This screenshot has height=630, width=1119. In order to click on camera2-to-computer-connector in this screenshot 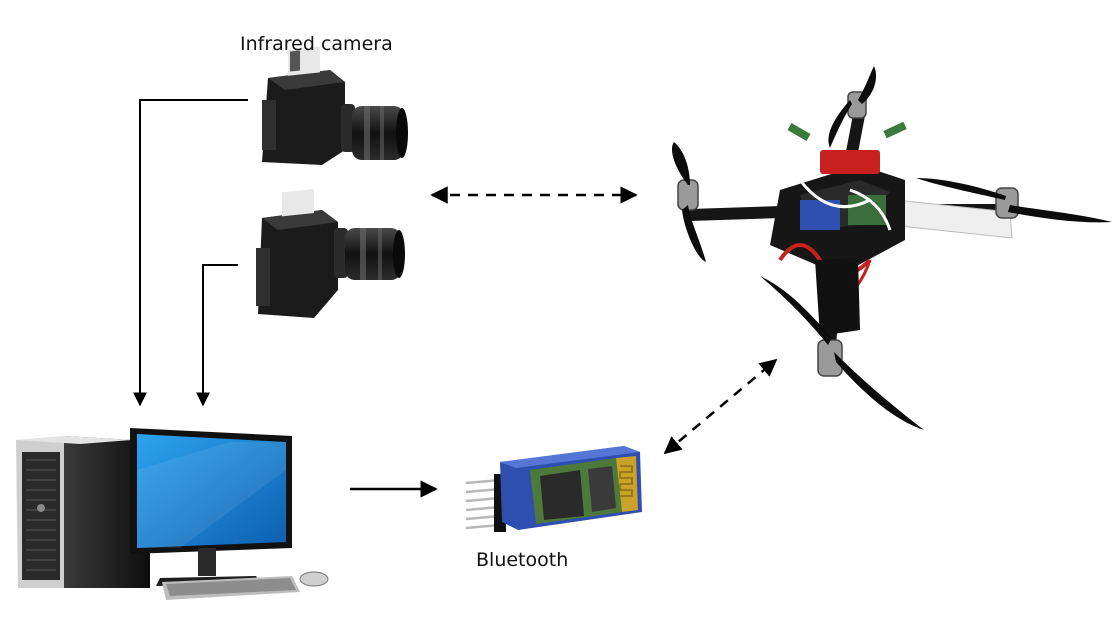, I will do `click(217, 335)`.